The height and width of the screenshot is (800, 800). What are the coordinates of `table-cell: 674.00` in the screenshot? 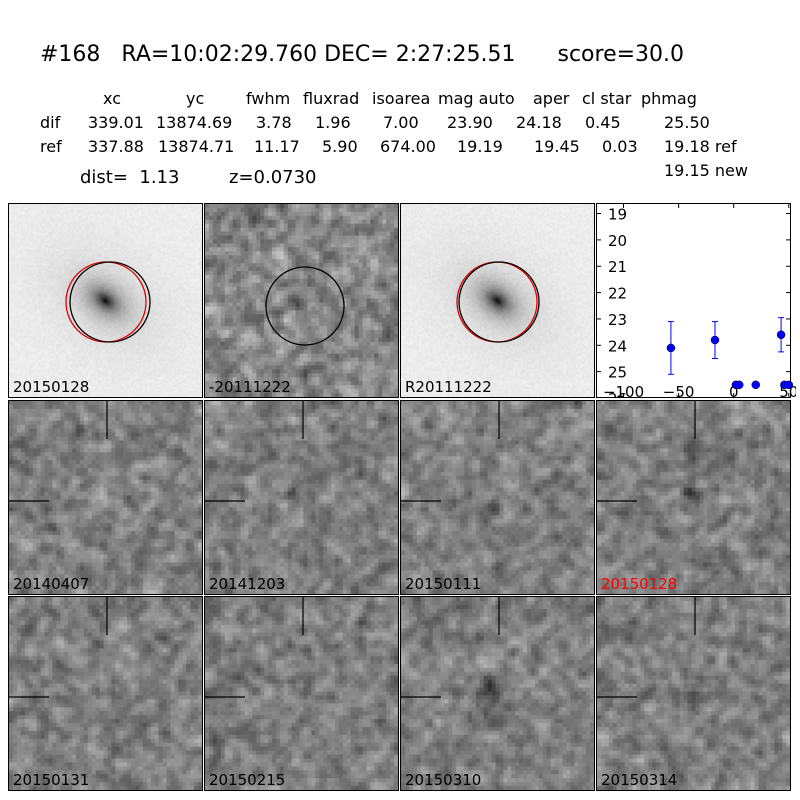 It's located at (408, 146).